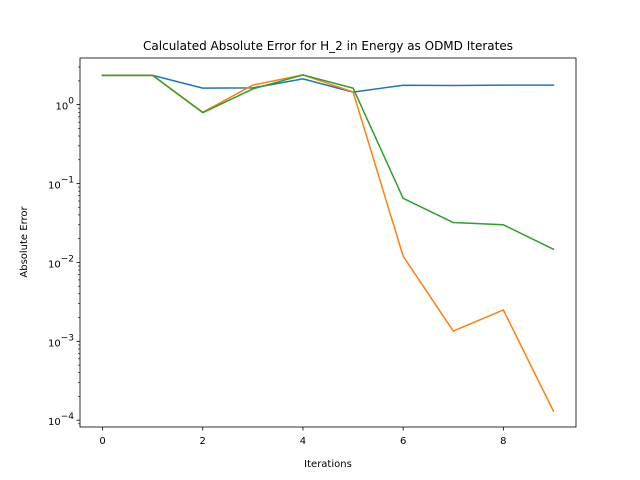  I want to click on y-tick-label: 10⁰, so click(65, 105).